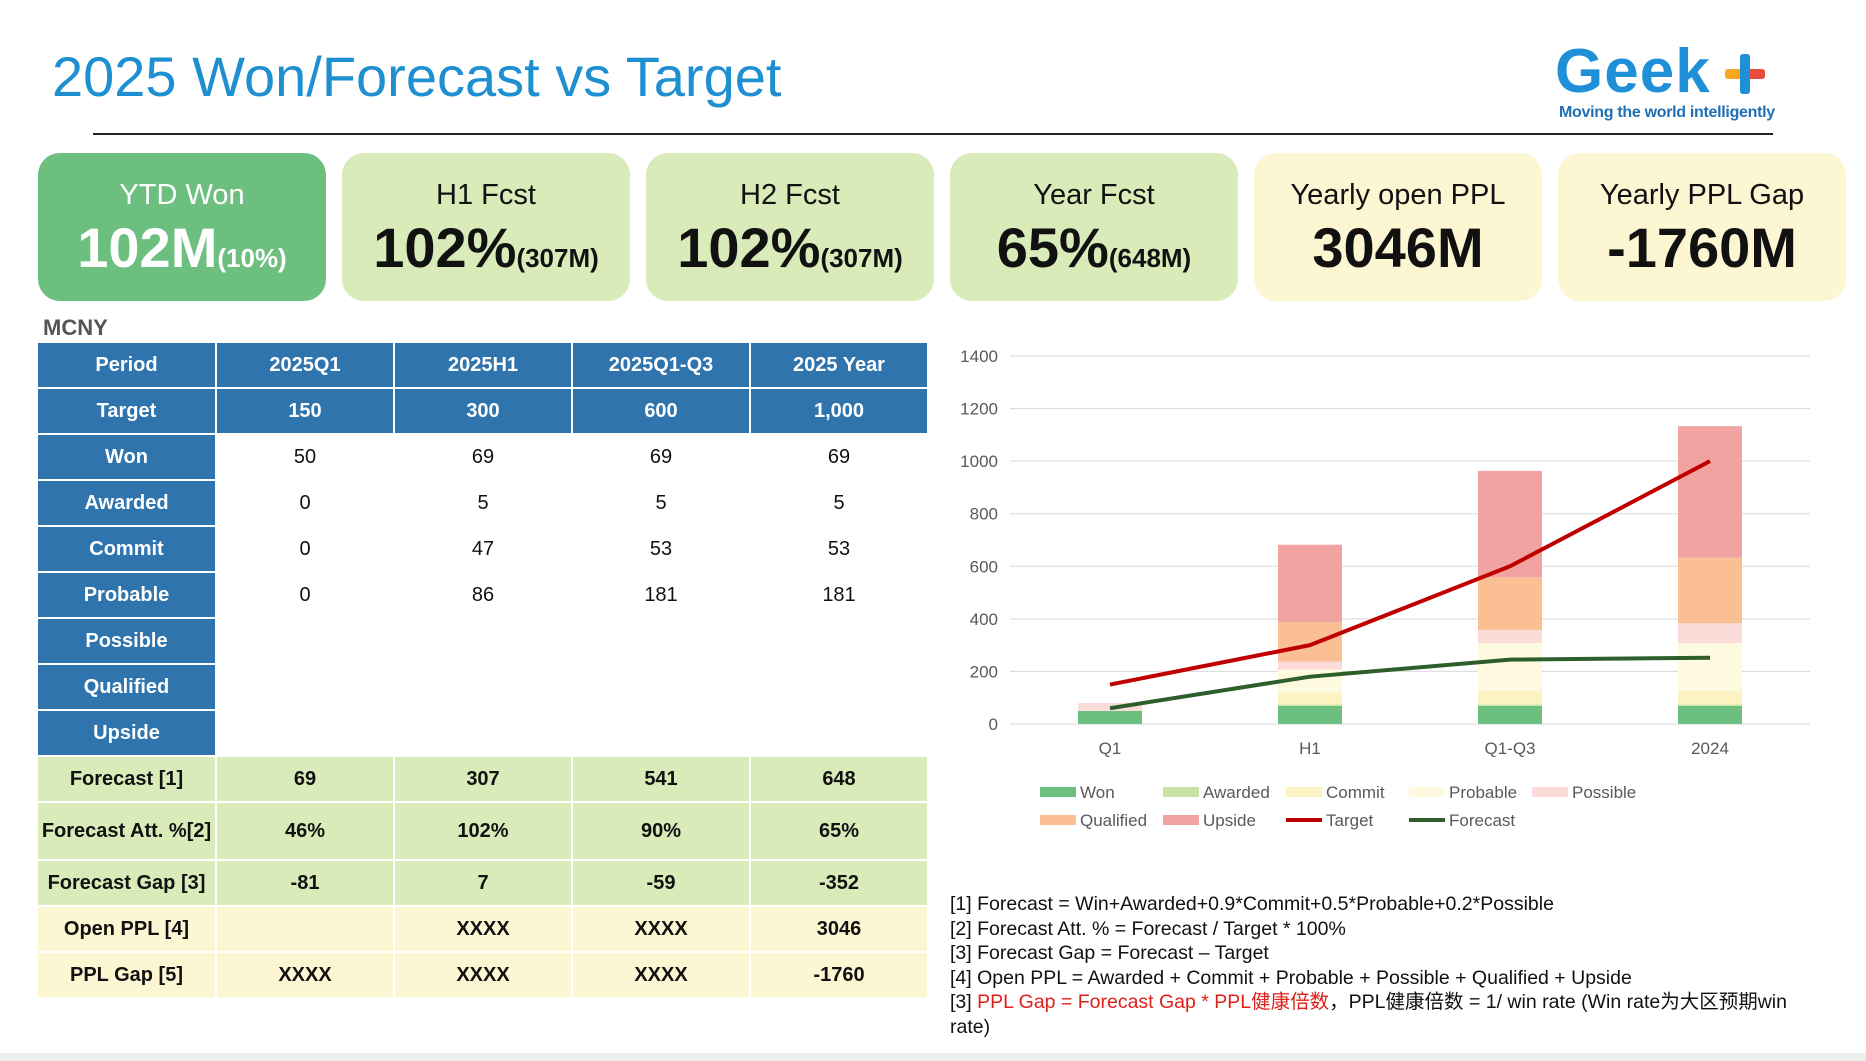  What do you see at coordinates (127, 883) in the screenshot?
I see `row-label: Forecast Gap [3]` at bounding box center [127, 883].